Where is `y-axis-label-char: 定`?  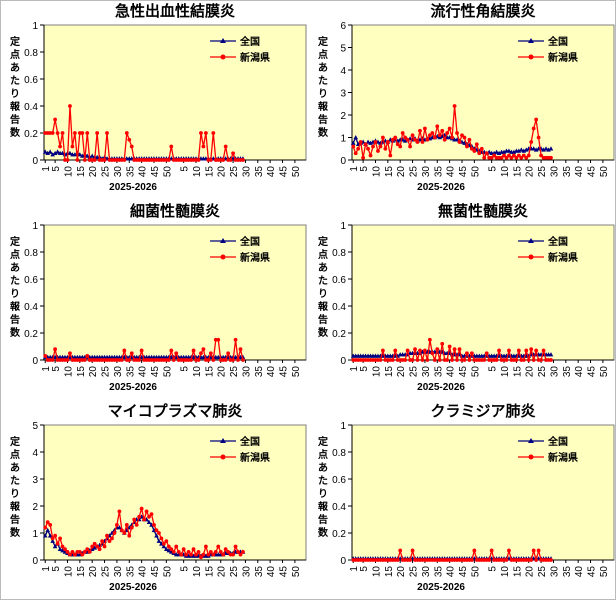 y-axis-label-char: 定 is located at coordinates (323, 241).